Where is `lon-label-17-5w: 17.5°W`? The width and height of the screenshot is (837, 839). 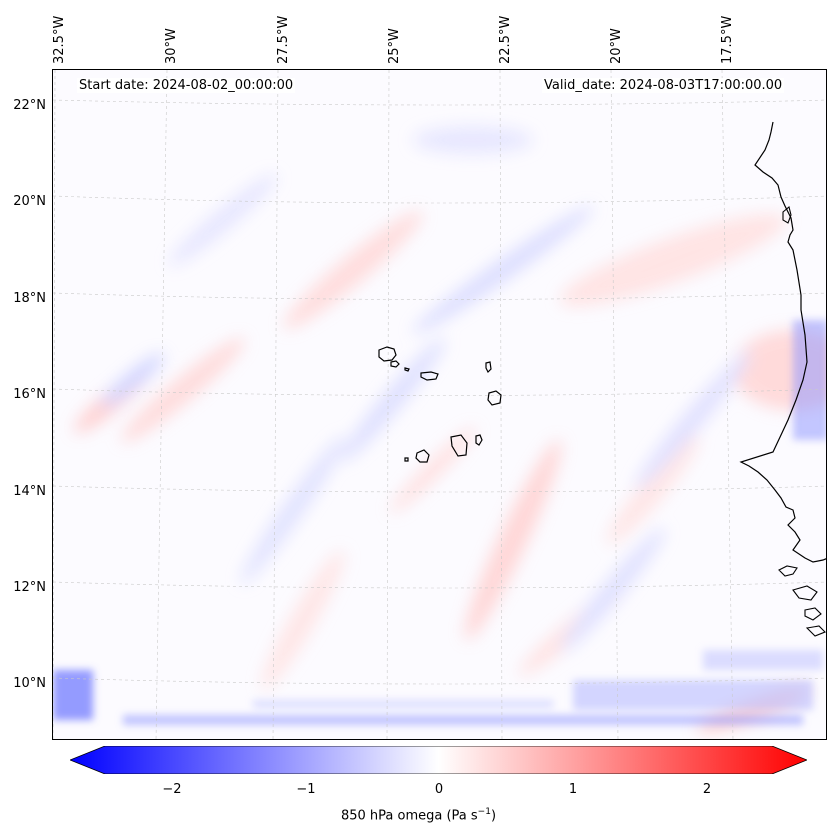
lon-label-17-5w: 17.5°W is located at coordinates (727, 39).